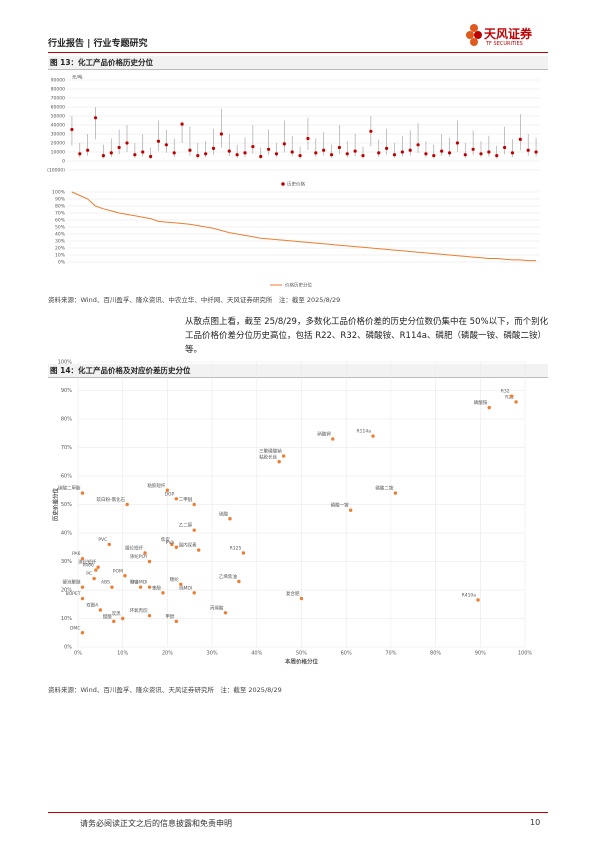 The height and width of the screenshot is (843, 596). Describe the element at coordinates (58, 144) in the screenshot. I see `y-tick-label: 20000` at that location.